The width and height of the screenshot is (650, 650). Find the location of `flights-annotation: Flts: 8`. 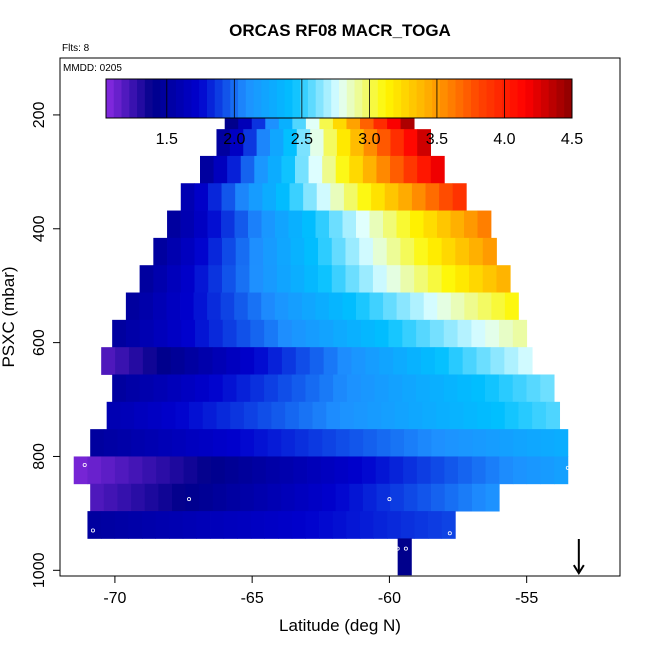

flights-annotation: Flts: 8 is located at coordinates (76, 48).